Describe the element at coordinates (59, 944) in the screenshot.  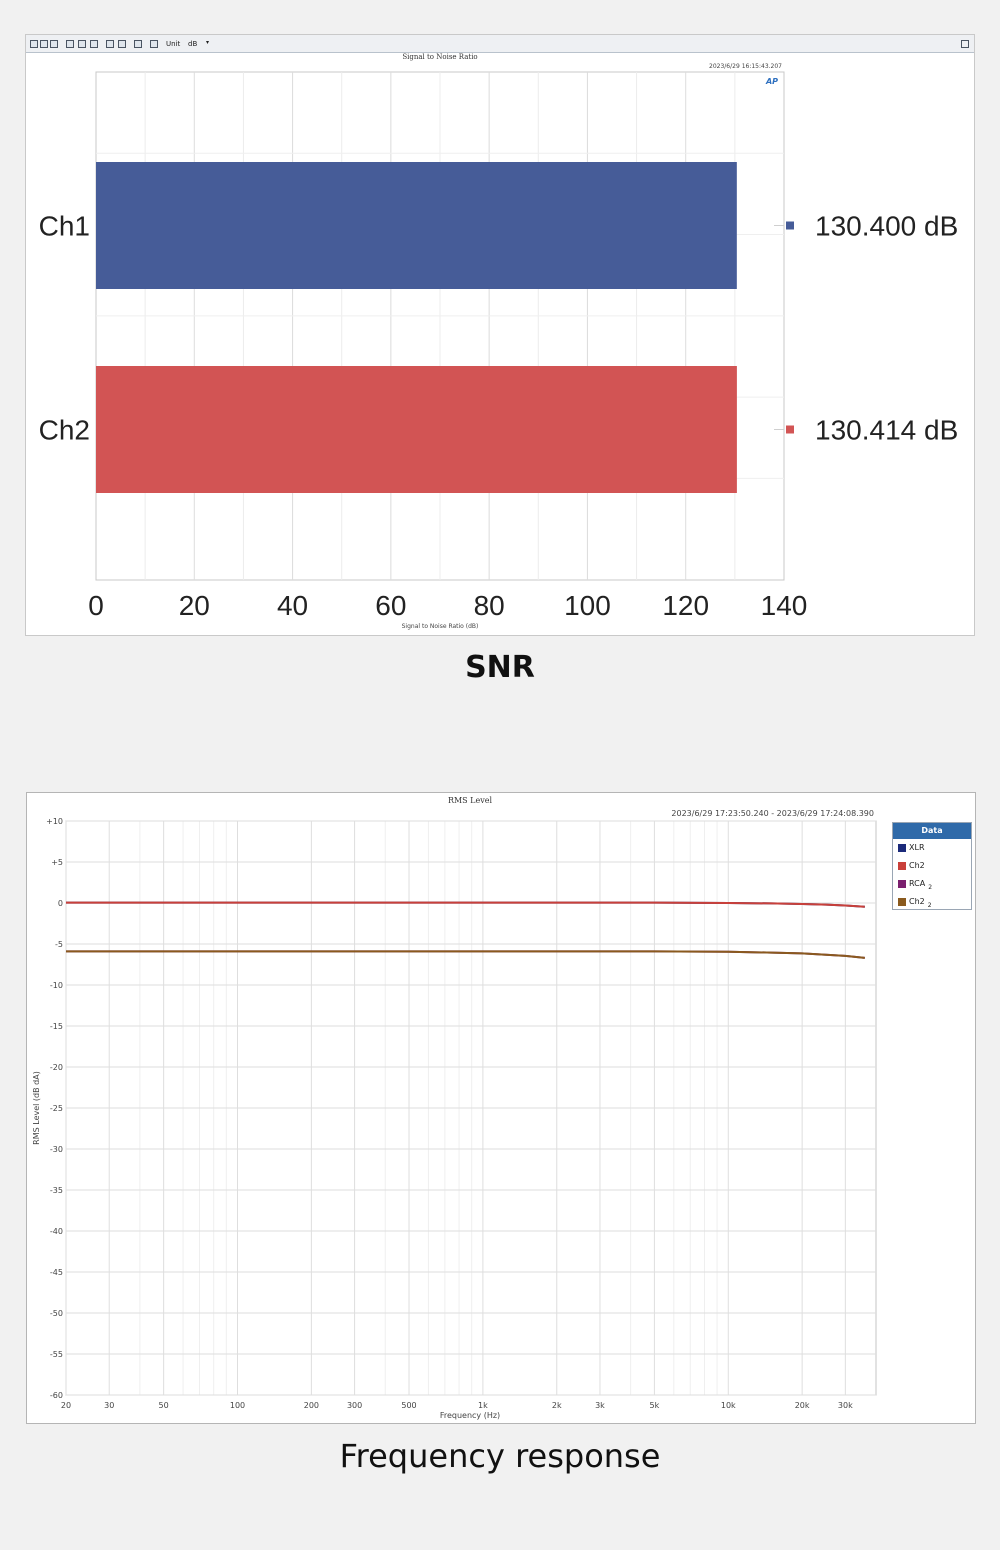
I see `y-tick-label: -5` at that location.